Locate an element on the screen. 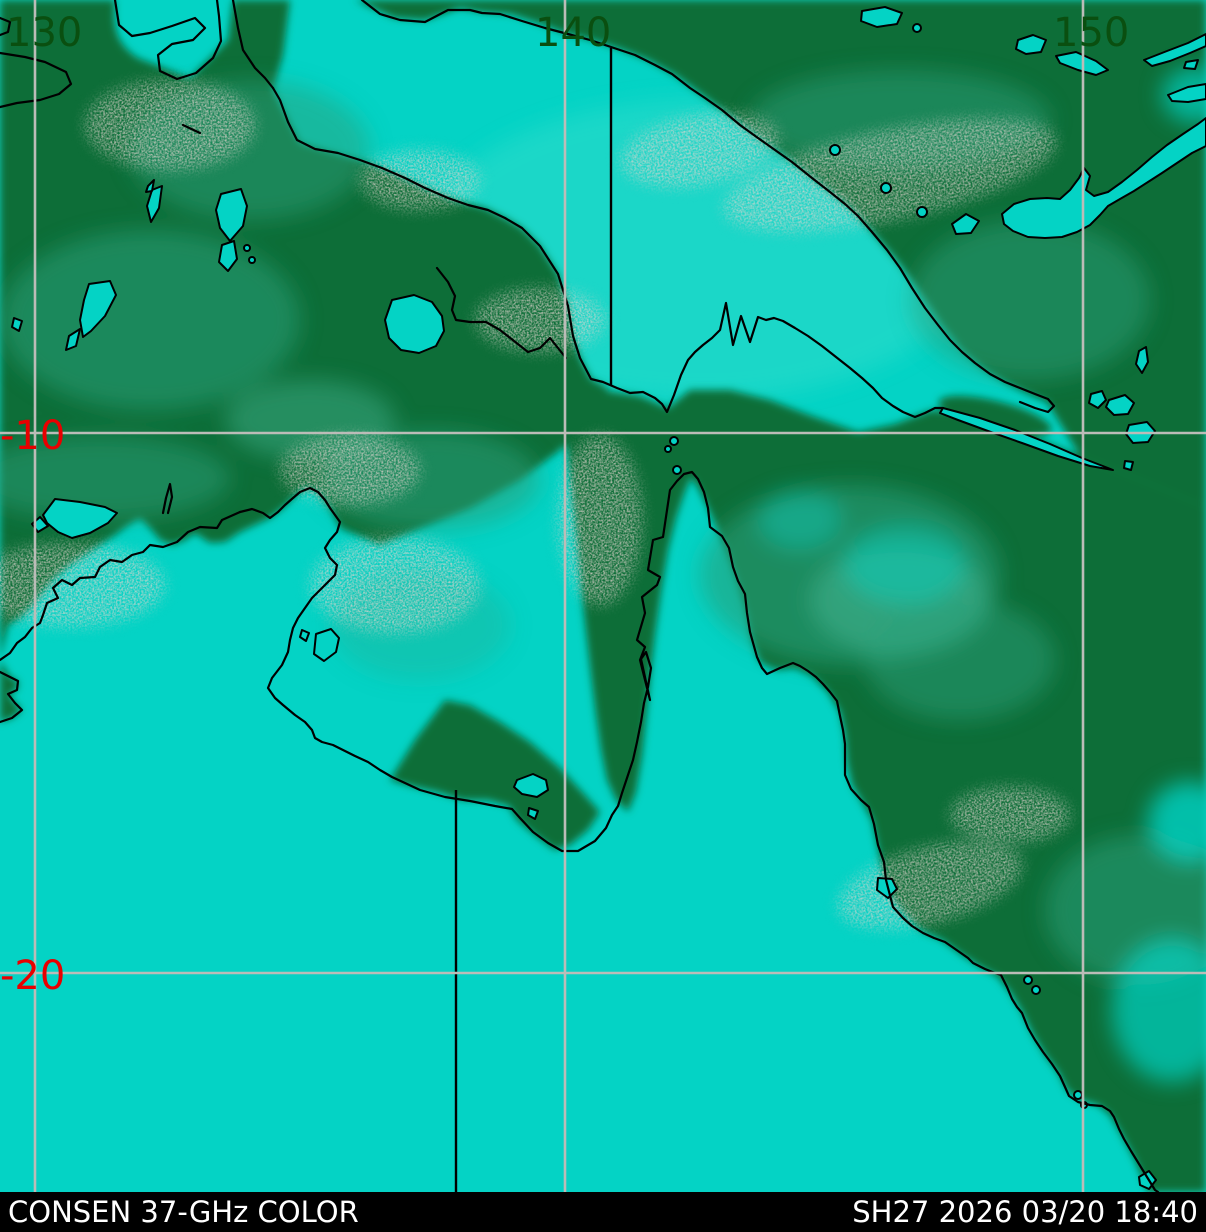 This screenshot has height=1232, width=1206. border-layer is located at coordinates (533, 620).